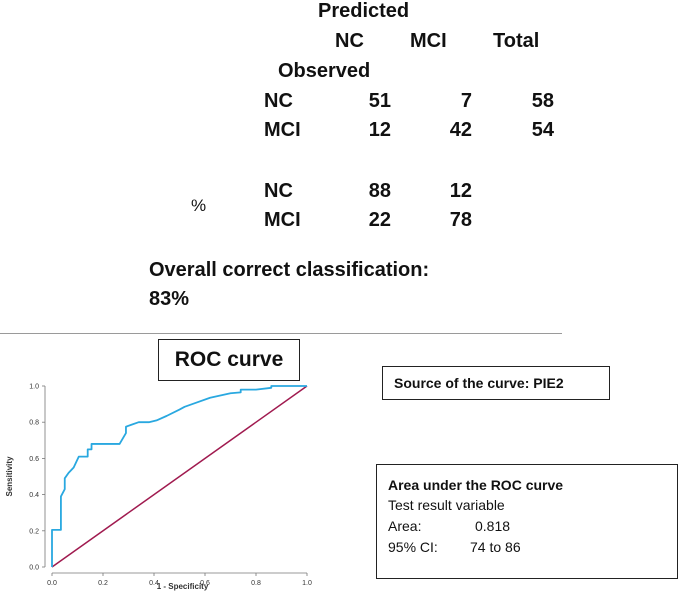 This screenshot has width=684, height=593. Describe the element at coordinates (9, 476) in the screenshot. I see `y-axis-title: Sensitivity` at that location.